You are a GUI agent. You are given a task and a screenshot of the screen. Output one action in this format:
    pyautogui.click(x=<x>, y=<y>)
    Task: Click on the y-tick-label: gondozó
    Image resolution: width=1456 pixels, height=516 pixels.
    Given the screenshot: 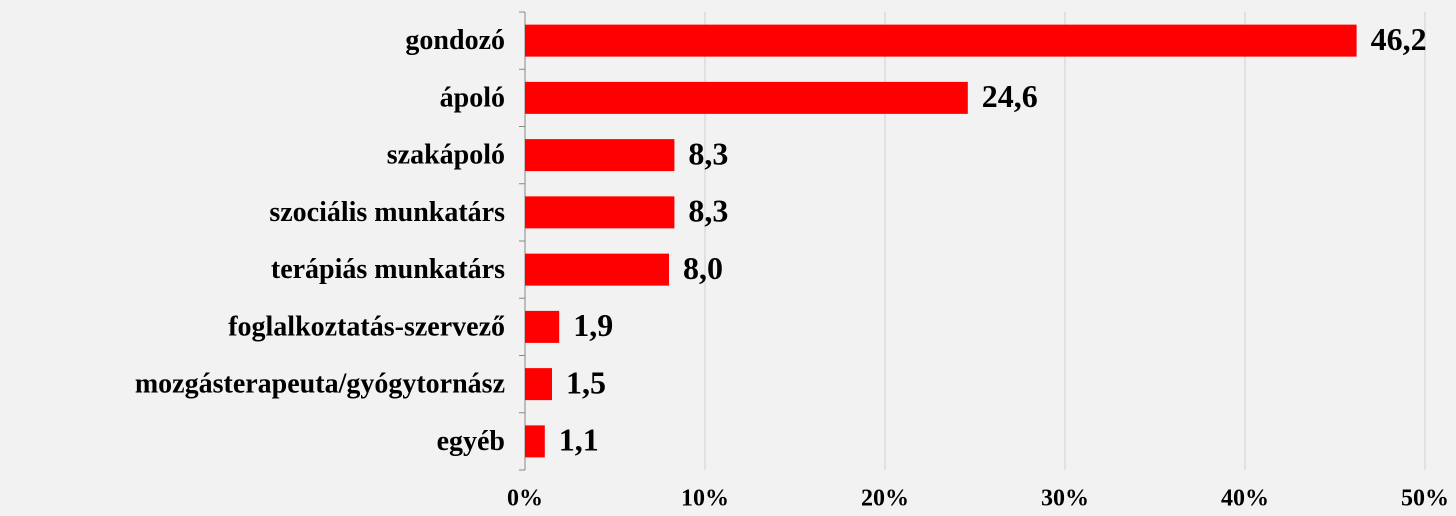 What is the action you would take?
    pyautogui.click(x=455, y=40)
    